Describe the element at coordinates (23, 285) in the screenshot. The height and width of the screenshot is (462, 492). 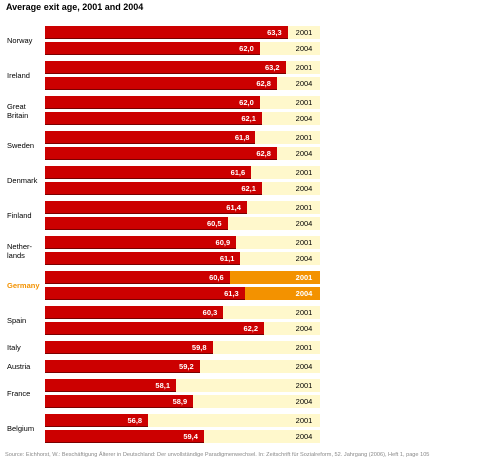
I see `category-label: Germany` at that location.